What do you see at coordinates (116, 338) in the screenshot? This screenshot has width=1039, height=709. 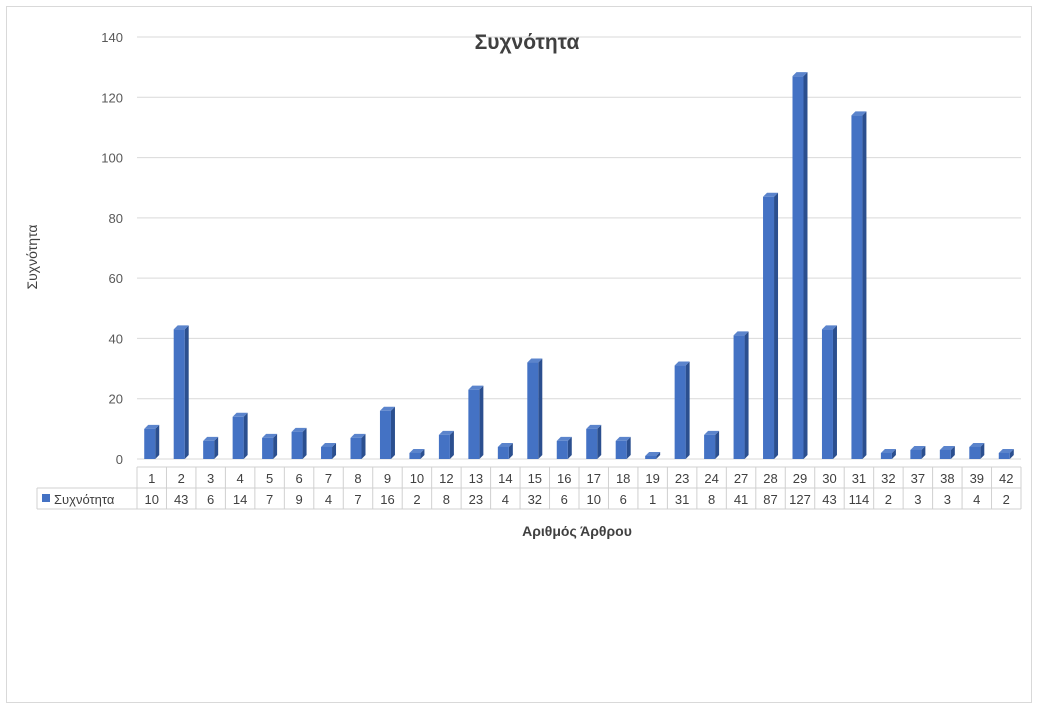 I see `y-tick-label: 40` at bounding box center [116, 338].